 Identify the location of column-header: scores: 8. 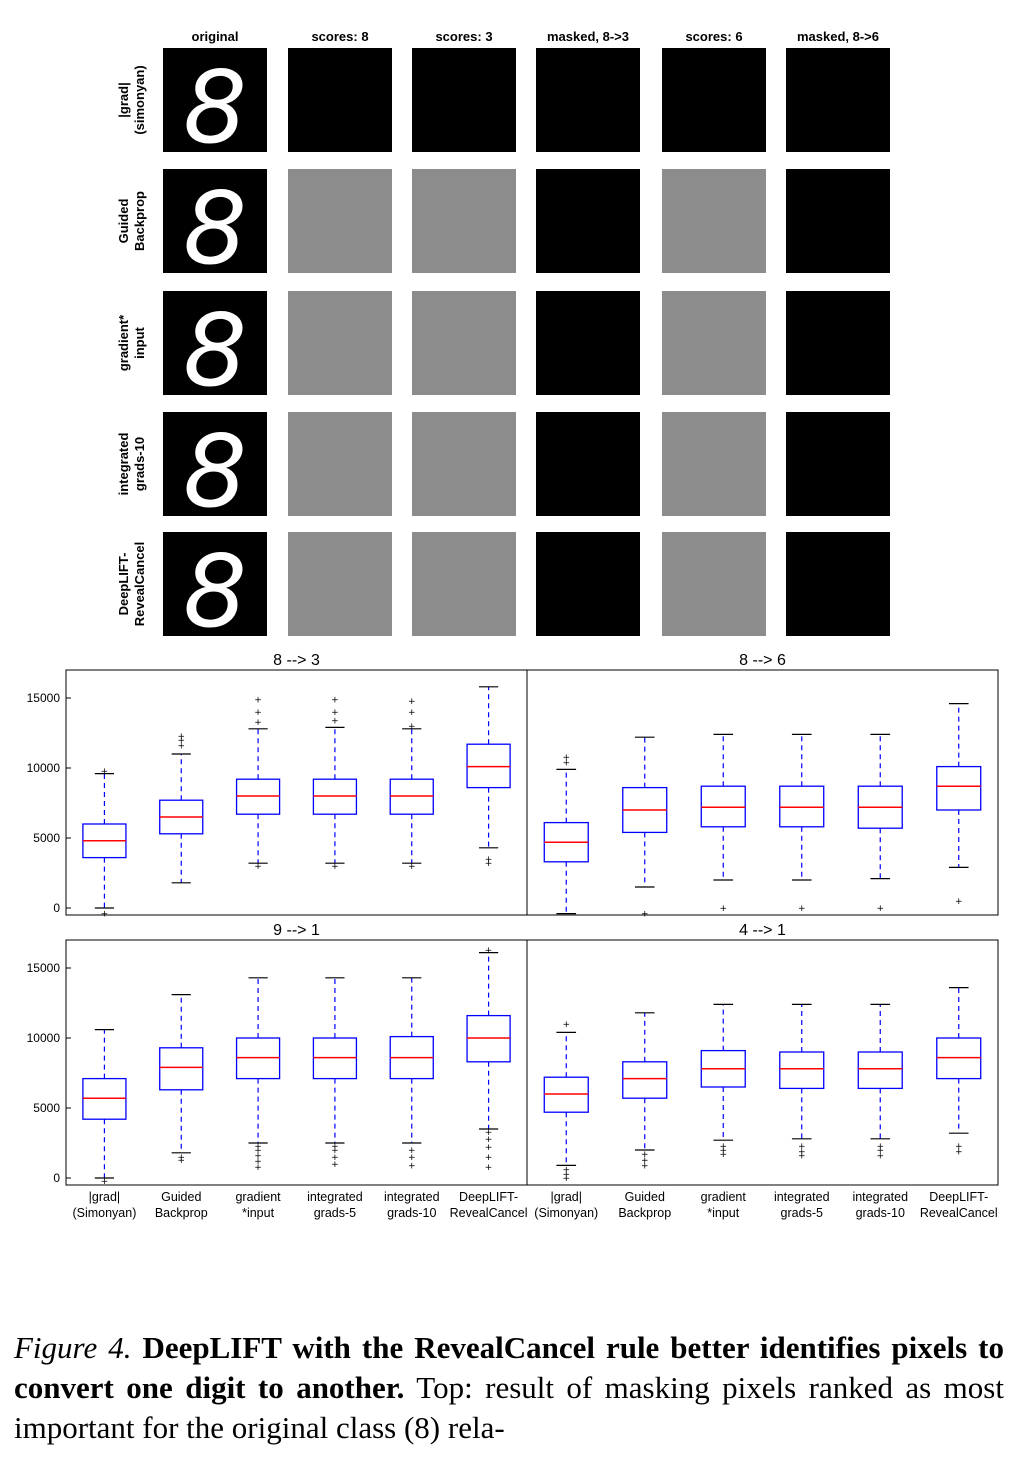
(339, 36).